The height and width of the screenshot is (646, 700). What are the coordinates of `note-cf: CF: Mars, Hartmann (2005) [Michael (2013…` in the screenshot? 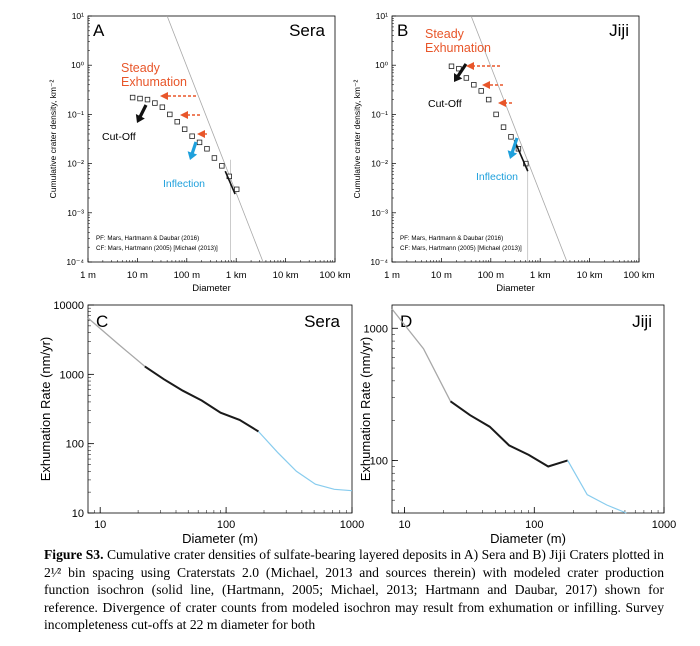 It's located at (157, 248).